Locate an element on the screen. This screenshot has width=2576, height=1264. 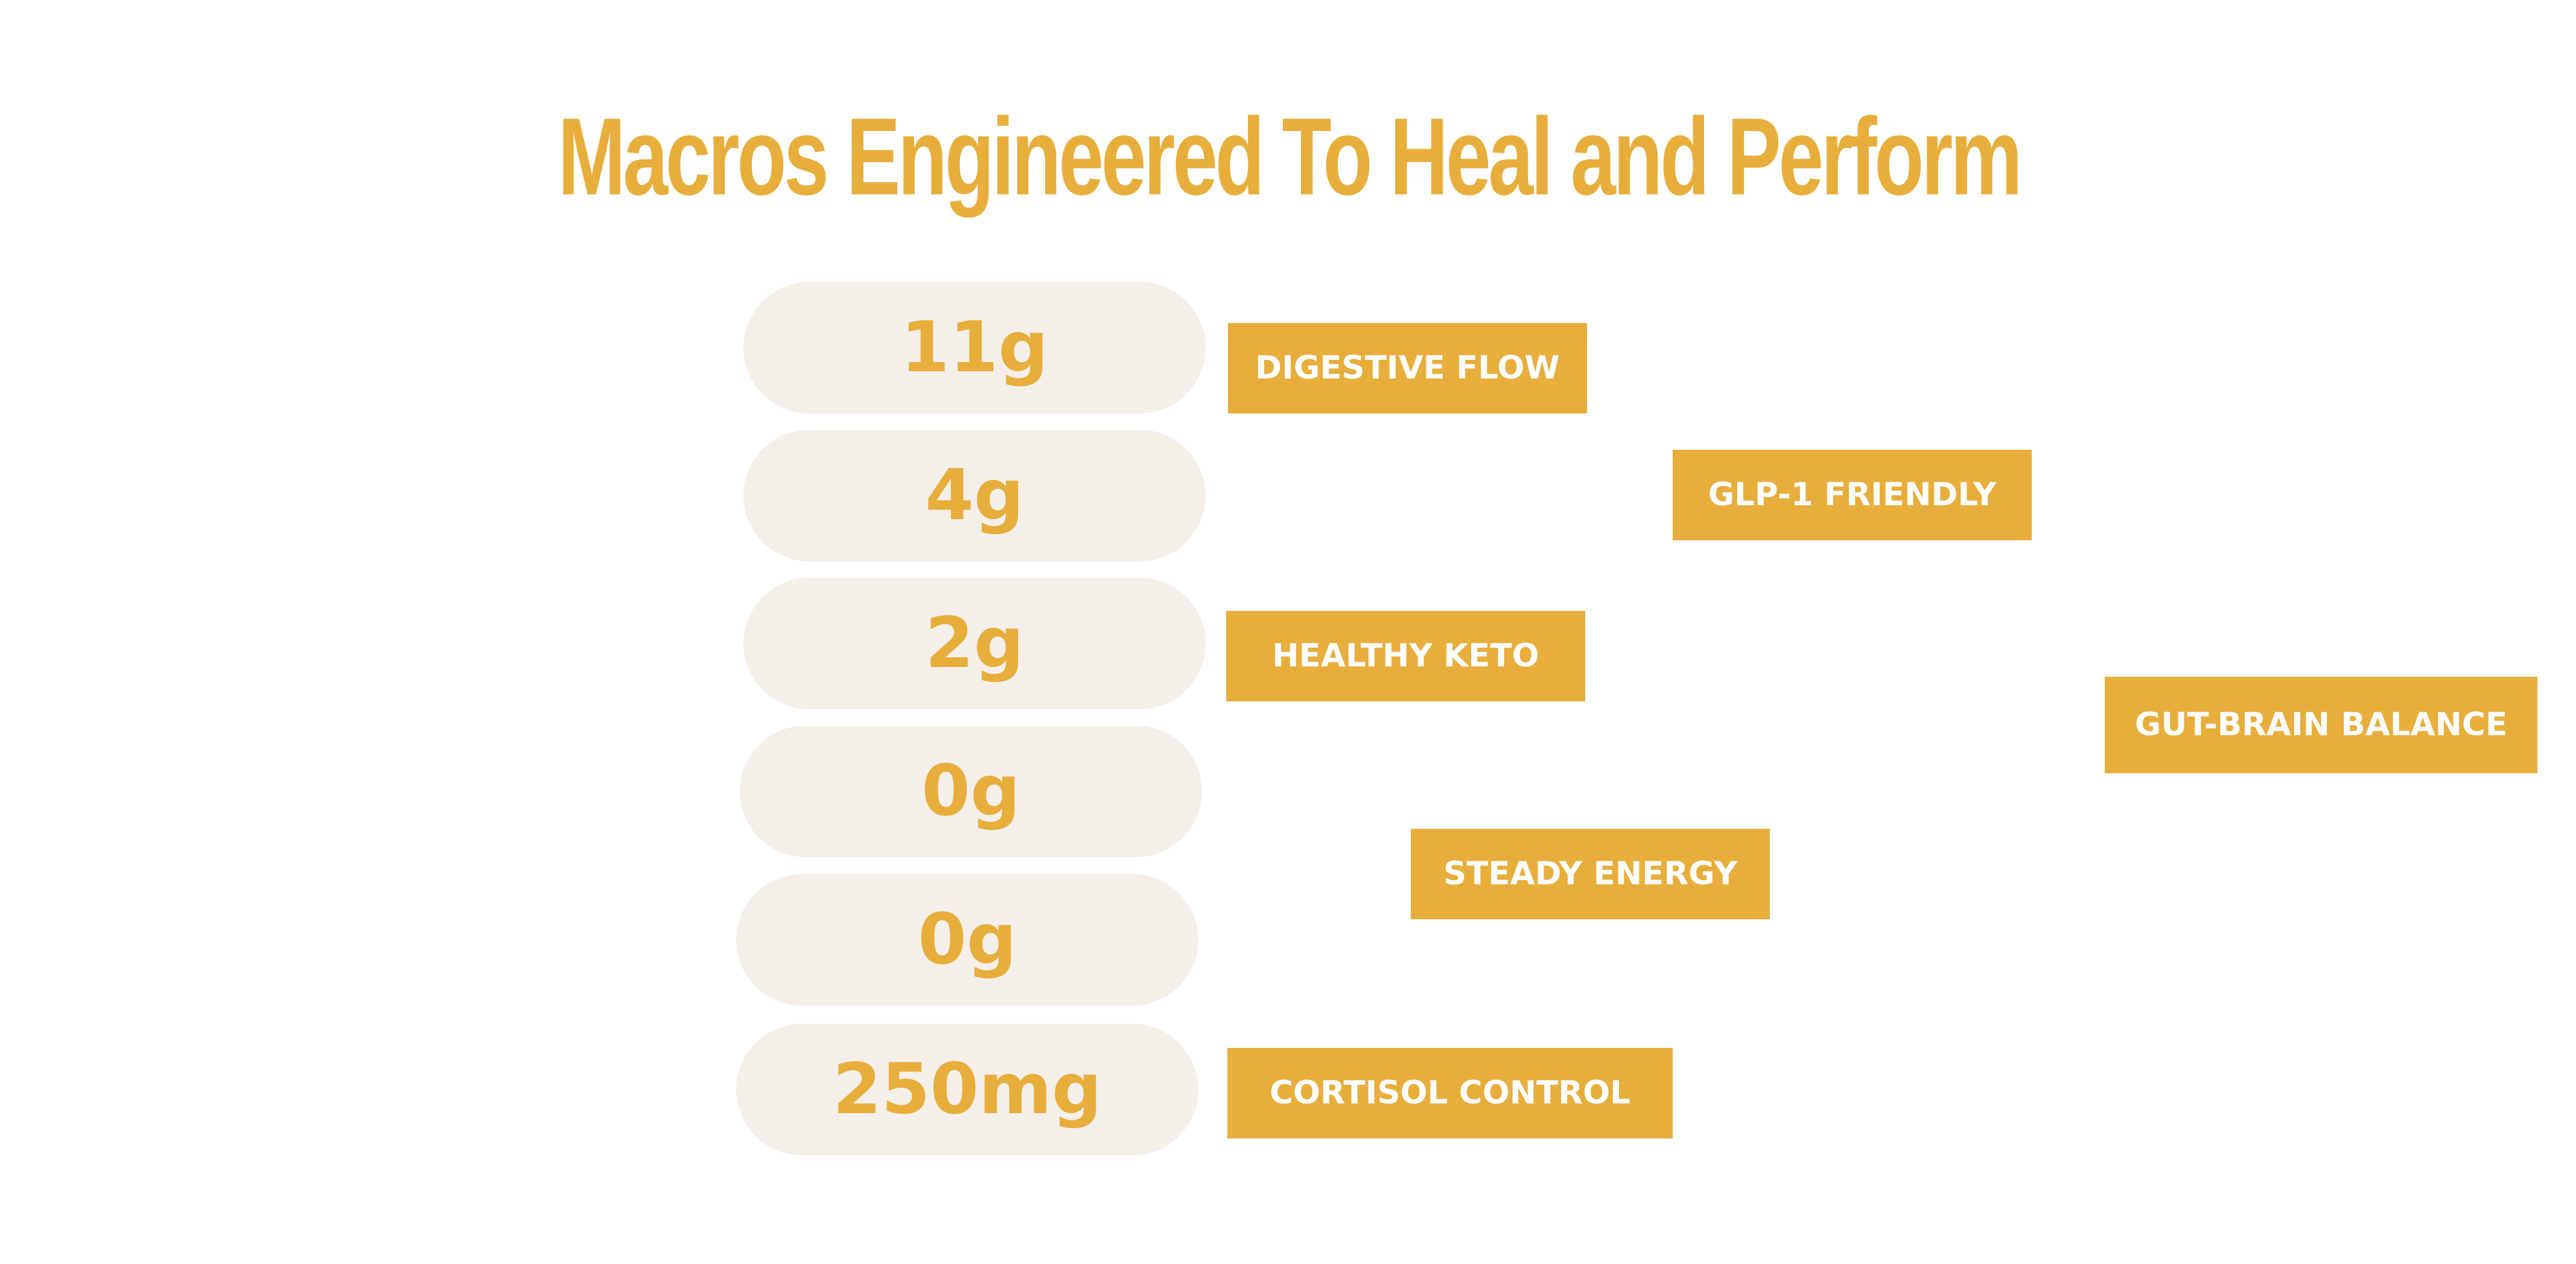
macro-pill: 11g is located at coordinates (974, 347).